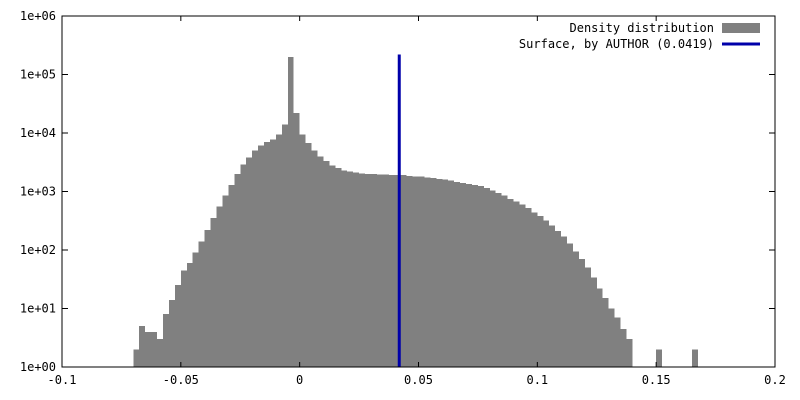  I want to click on y-tick-label: 1e+05, so click(38, 75).